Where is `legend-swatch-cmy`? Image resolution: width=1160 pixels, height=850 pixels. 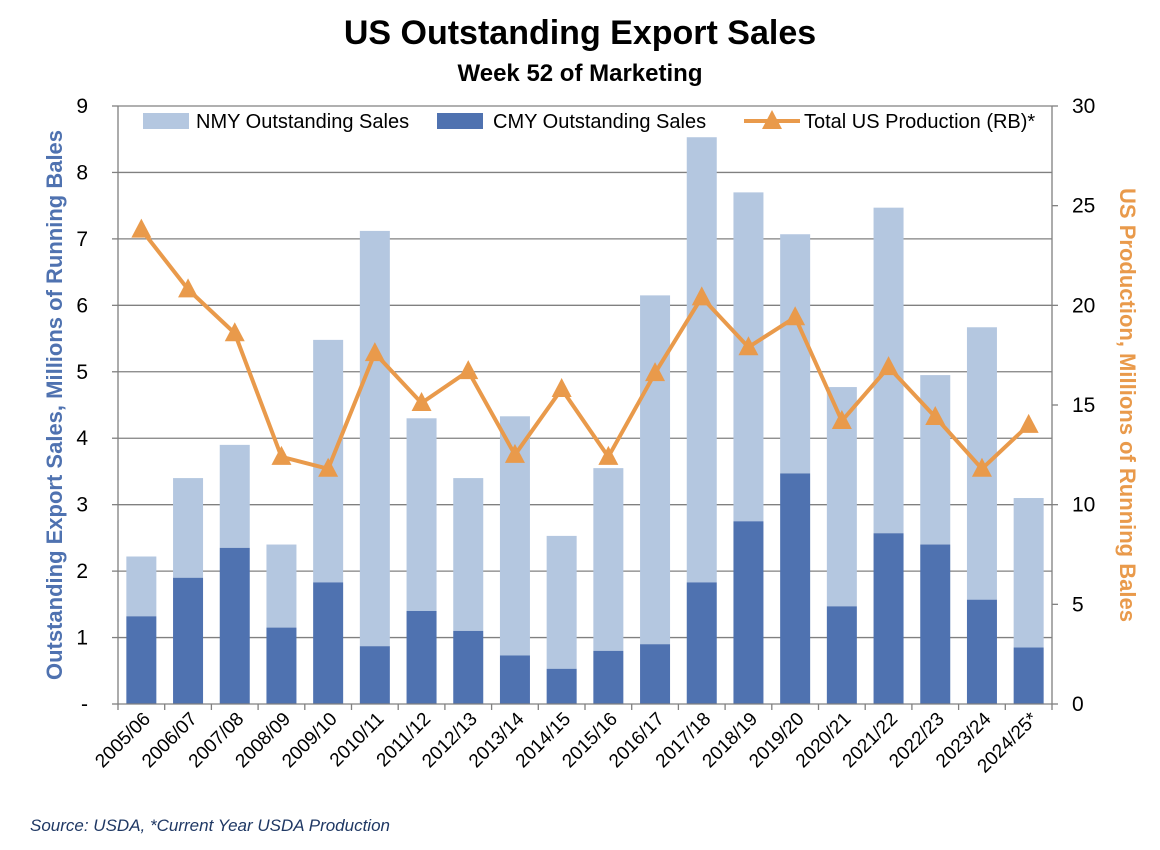 legend-swatch-cmy is located at coordinates (460, 121).